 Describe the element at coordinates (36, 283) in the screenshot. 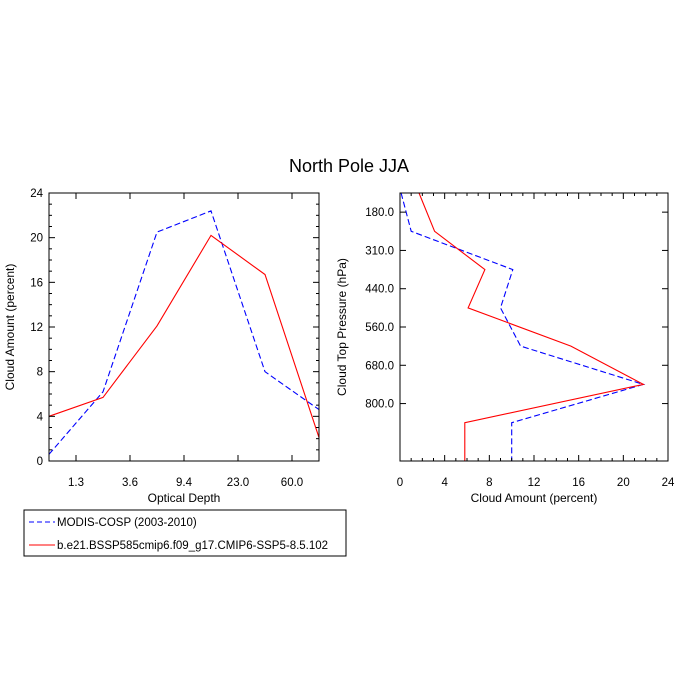

I see `left-y-tick-label: 16` at that location.